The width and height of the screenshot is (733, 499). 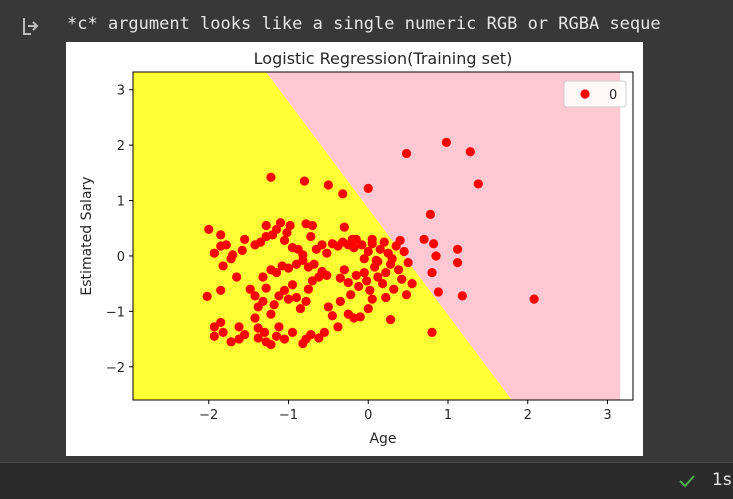 I want to click on y-tick-label: −2, so click(x=115, y=368).